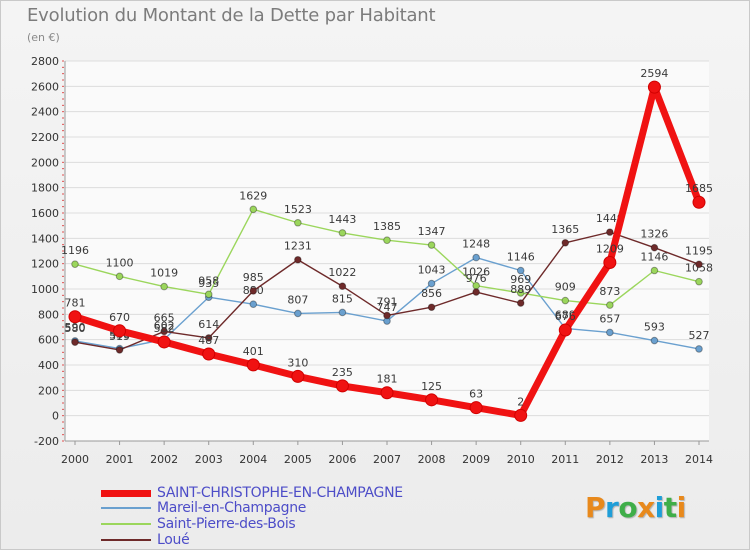  I want to click on data-label: 63, so click(476, 394).